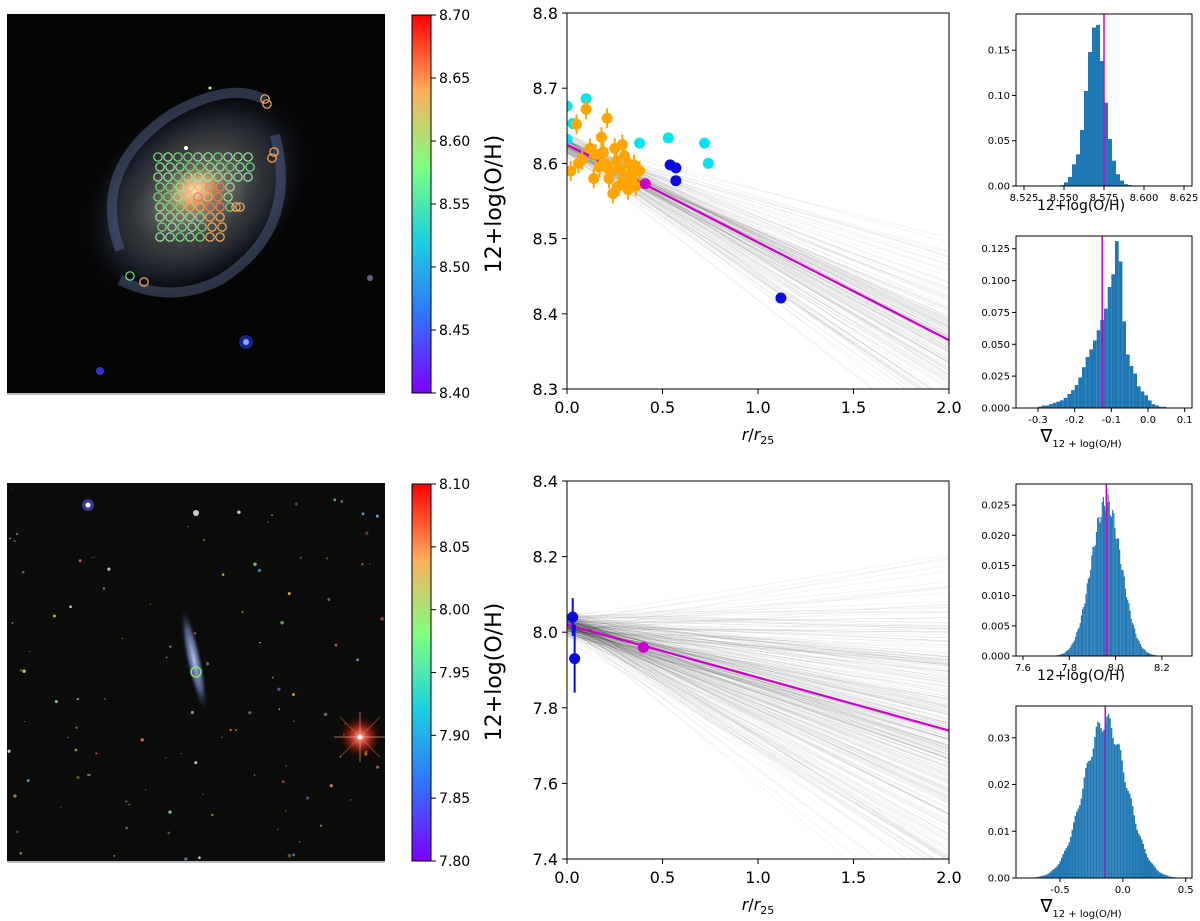 The width and height of the screenshot is (1200, 921). I want to click on x-tick-label: 0.1, so click(1185, 420).